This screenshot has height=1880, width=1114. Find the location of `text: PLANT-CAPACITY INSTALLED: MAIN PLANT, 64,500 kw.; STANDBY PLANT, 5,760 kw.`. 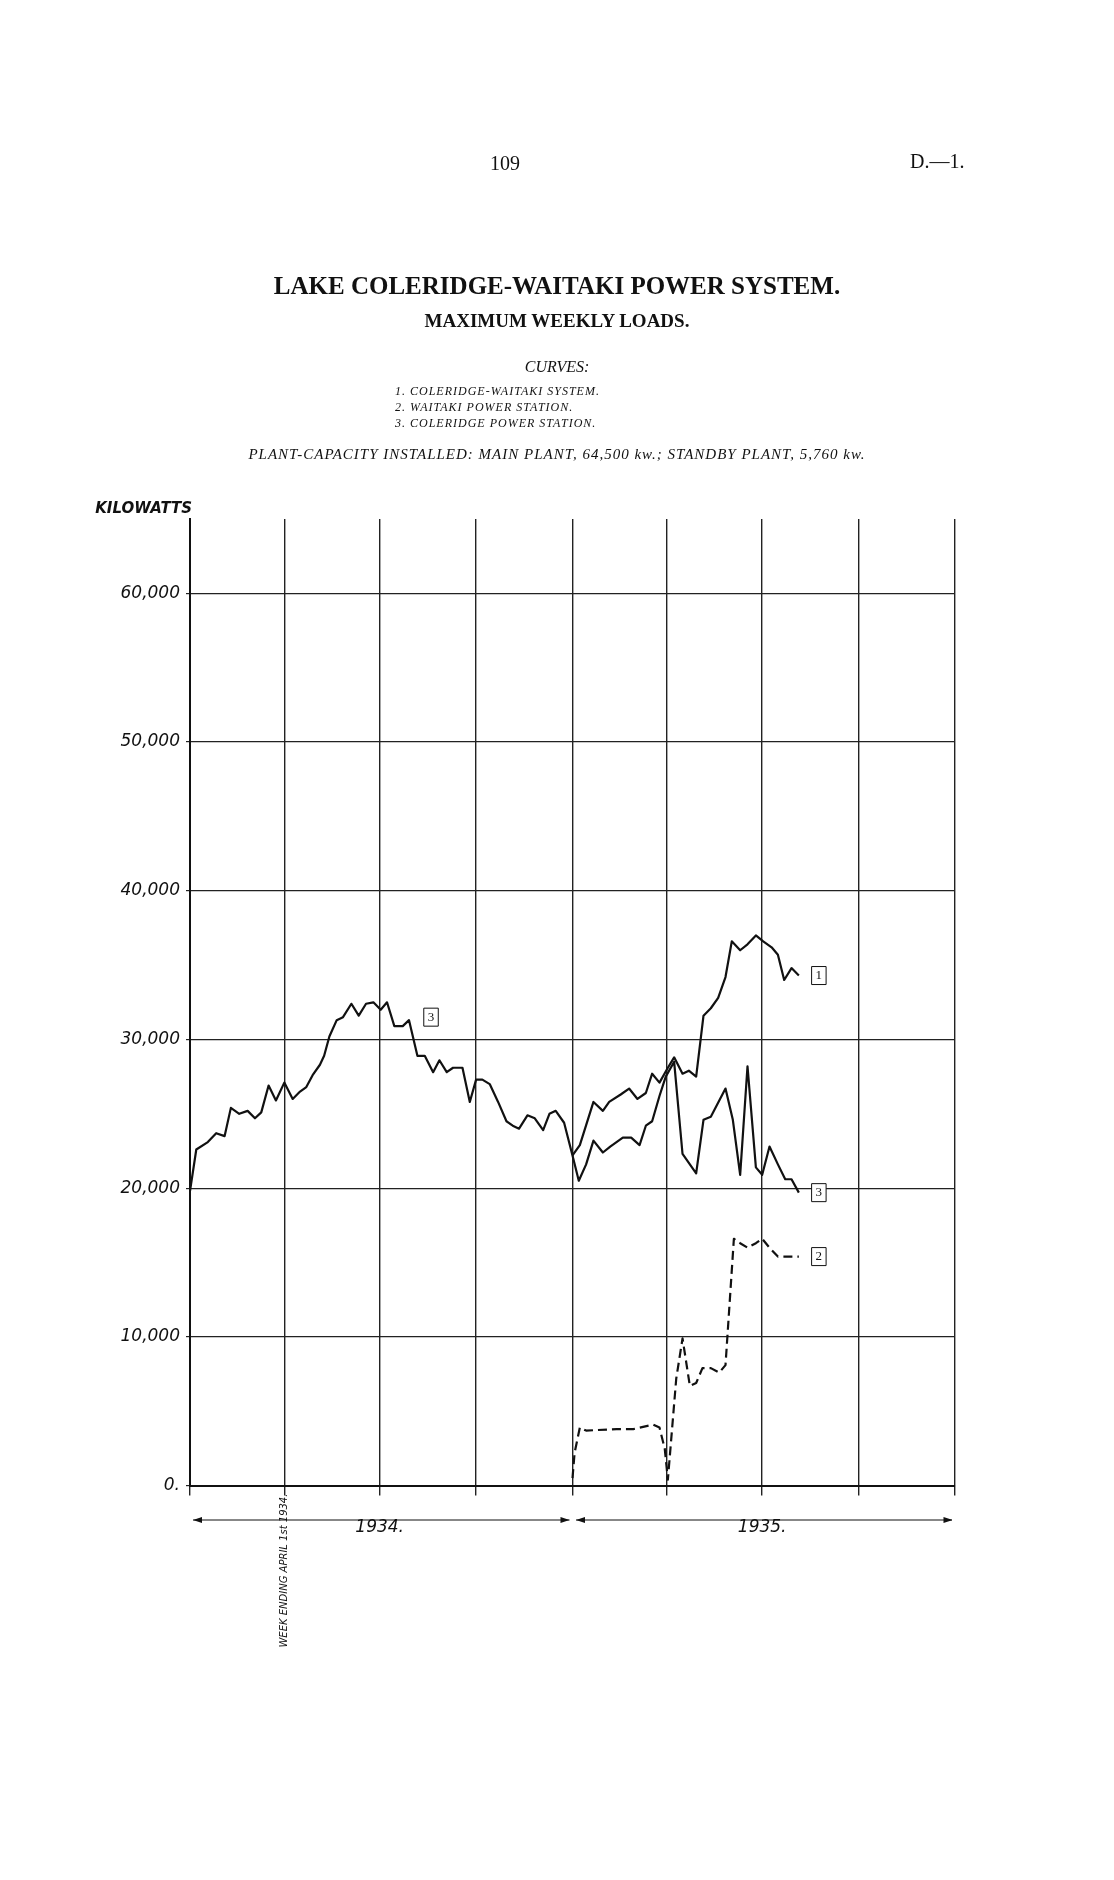

text: PLANT-CAPACITY INSTALLED: MAIN PLANT, 64,500 kw.; STANDBY PLANT, 5,760 kw. is located at coordinates (557, 454).